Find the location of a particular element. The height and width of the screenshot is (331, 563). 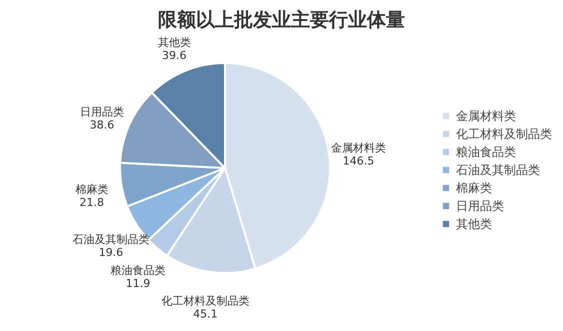

legend-label: 粮油食品类 is located at coordinates (486, 152).